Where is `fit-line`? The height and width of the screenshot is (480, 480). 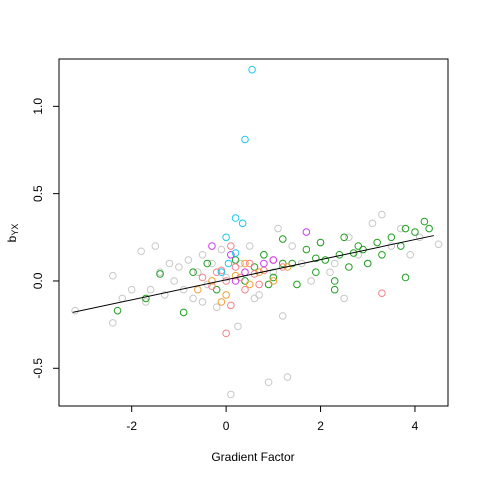
fit-line is located at coordinates (253, 274).